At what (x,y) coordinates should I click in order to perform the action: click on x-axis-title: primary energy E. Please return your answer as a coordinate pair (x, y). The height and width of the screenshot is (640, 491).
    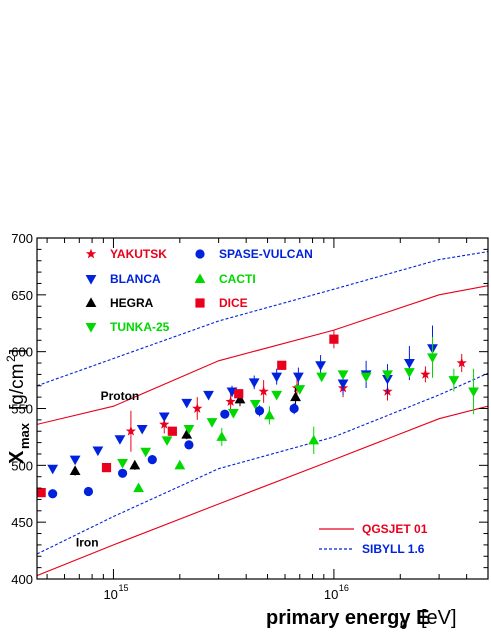
    Looking at the image, I should click on (347, 618).